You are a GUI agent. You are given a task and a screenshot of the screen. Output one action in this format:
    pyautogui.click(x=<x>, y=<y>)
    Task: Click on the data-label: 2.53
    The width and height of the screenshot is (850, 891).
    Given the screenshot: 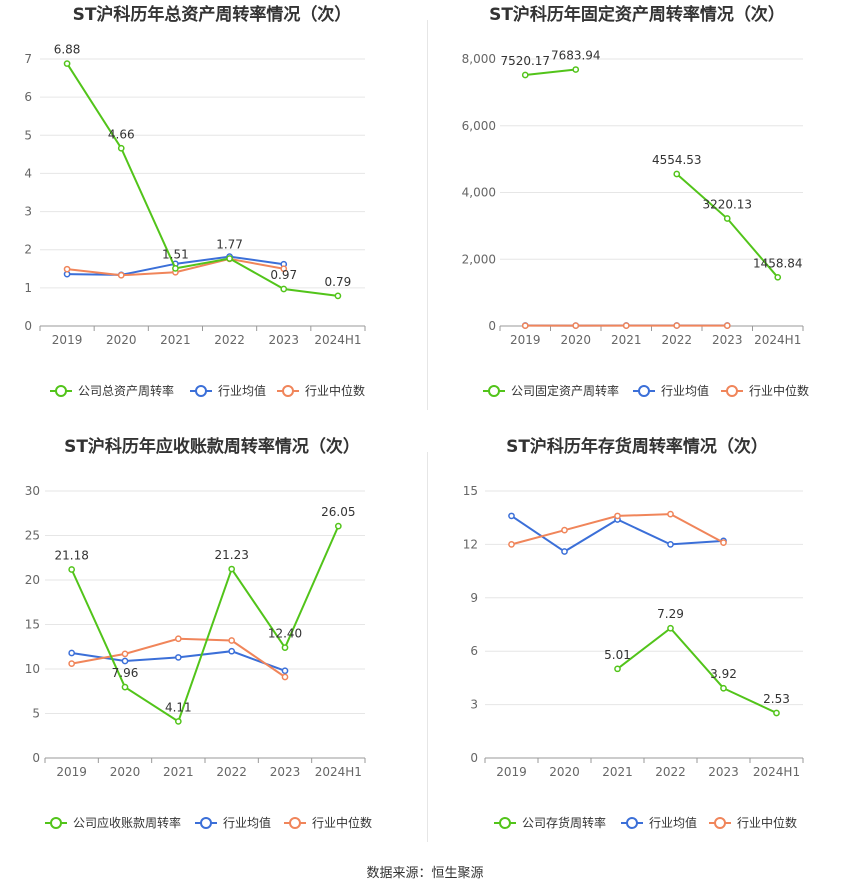 What is the action you would take?
    pyautogui.click(x=776, y=699)
    